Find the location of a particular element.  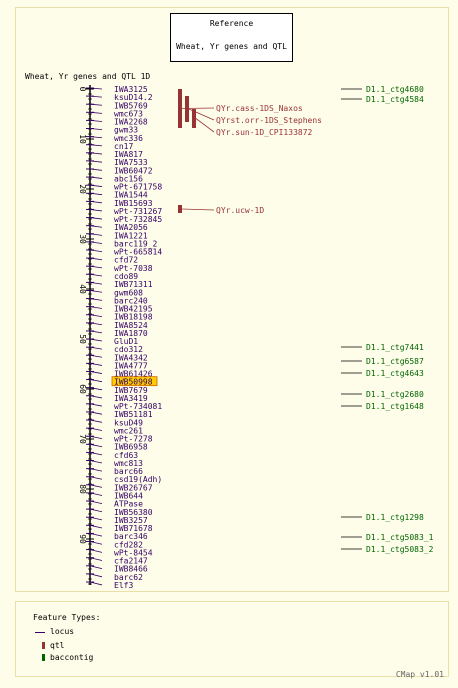

marker-label: cdo312 is located at coordinates (128, 349).